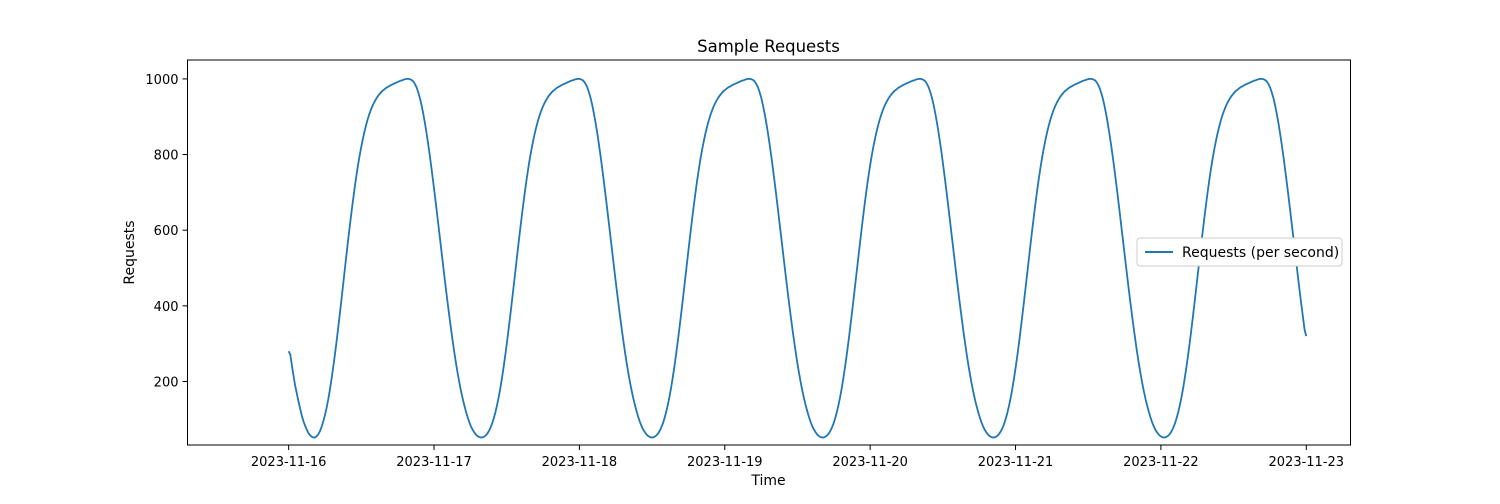  What do you see at coordinates (767, 481) in the screenshot?
I see `x-axis-label: Time` at bounding box center [767, 481].